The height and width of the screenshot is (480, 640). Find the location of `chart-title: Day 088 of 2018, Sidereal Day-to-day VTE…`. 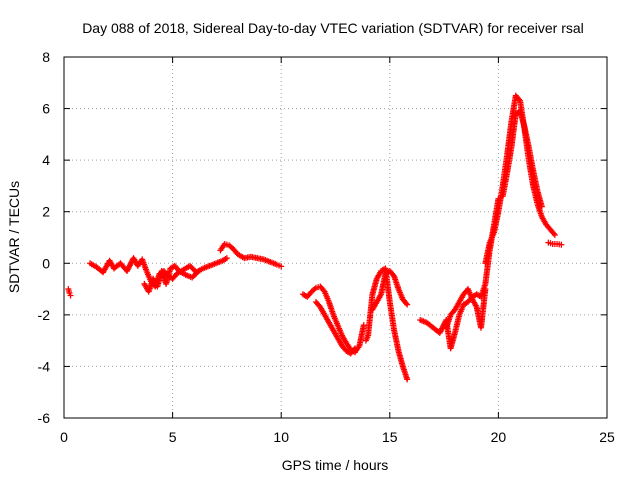

chart-title: Day 088 of 2018, Sidereal Day-to-day VTE… is located at coordinates (333, 28).